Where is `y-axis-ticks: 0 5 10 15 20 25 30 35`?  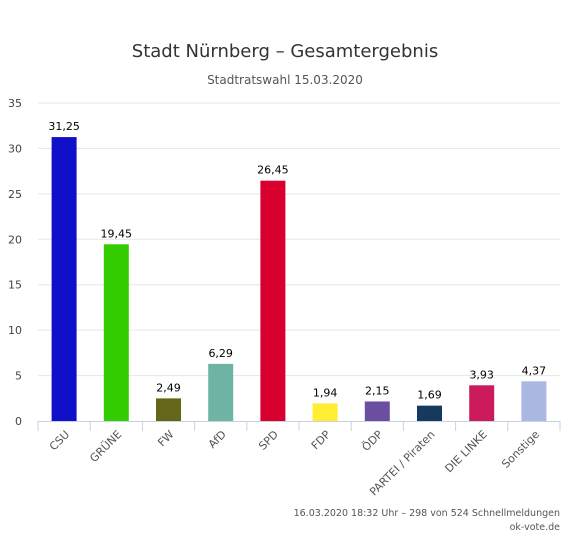 y-axis-ticks: 0 5 10 15 20 25 30 35 is located at coordinates (15, 262).